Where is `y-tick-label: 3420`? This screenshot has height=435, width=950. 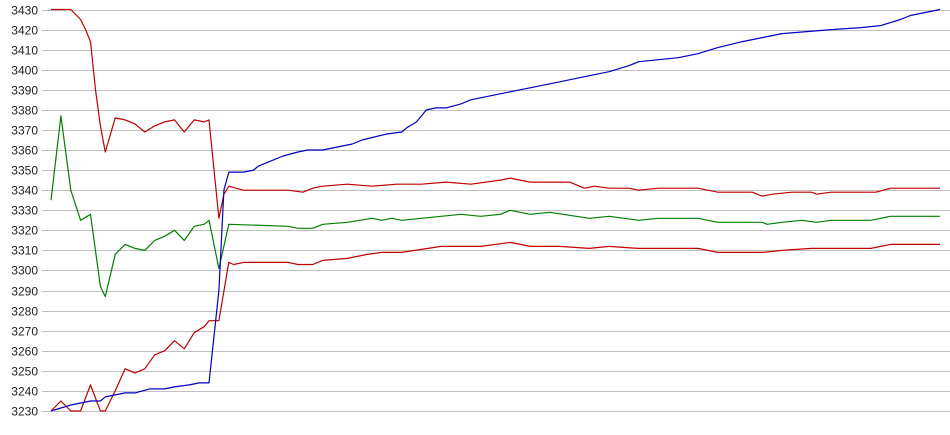 y-tick-label: 3420 is located at coordinates (24, 31).